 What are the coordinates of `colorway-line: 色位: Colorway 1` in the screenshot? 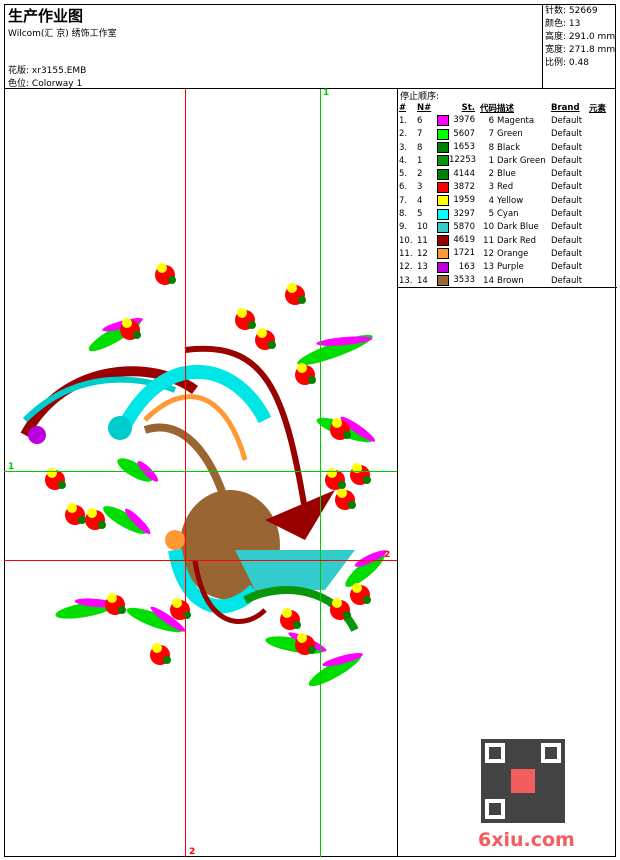 It's located at (45, 84).